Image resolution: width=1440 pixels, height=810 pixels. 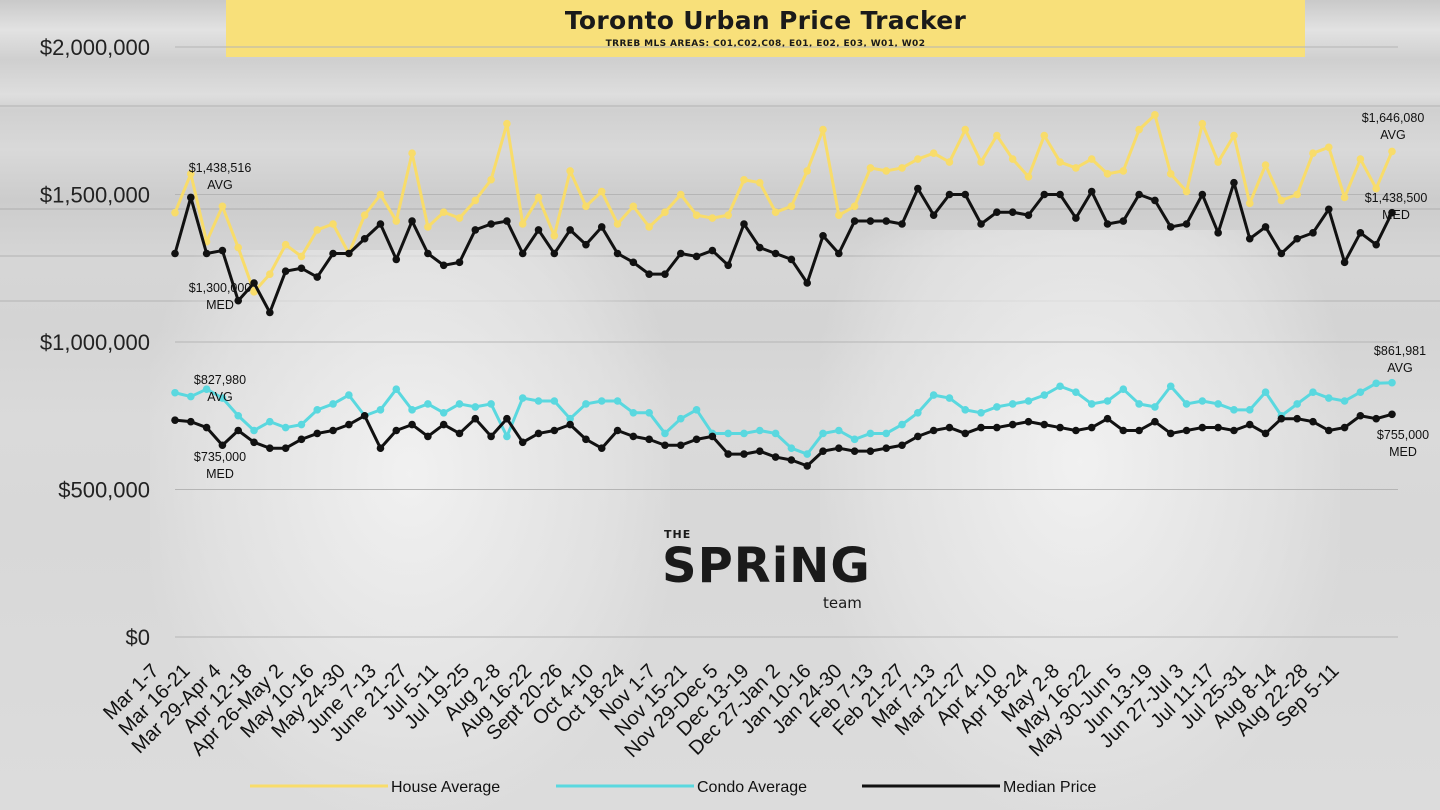 What do you see at coordinates (765, 20) in the screenshot?
I see `chart-title: Toronto Urban Price Tracker` at bounding box center [765, 20].